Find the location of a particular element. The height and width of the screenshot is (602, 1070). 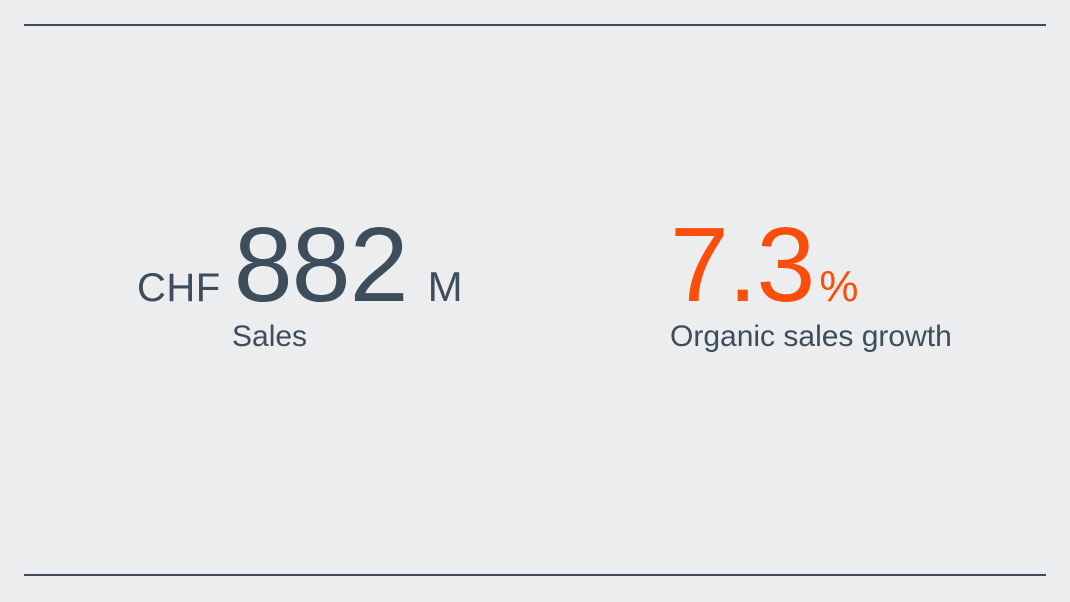

bottom-divider is located at coordinates (535, 575).